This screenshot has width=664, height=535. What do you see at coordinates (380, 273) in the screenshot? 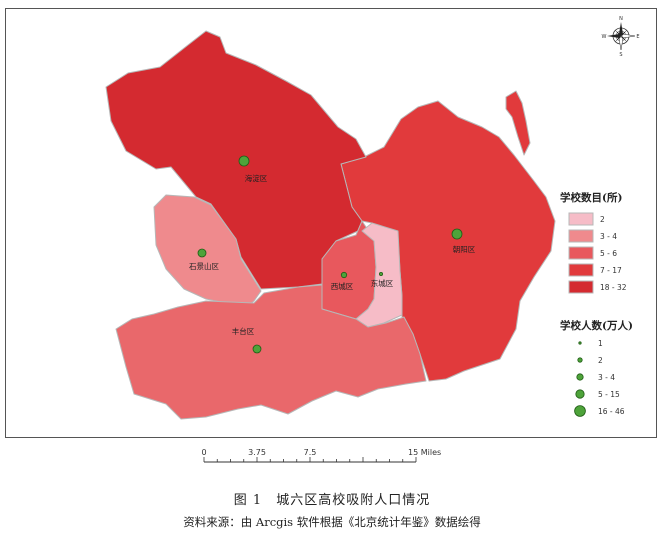
I see `student-dot-dongcheng` at bounding box center [380, 273].